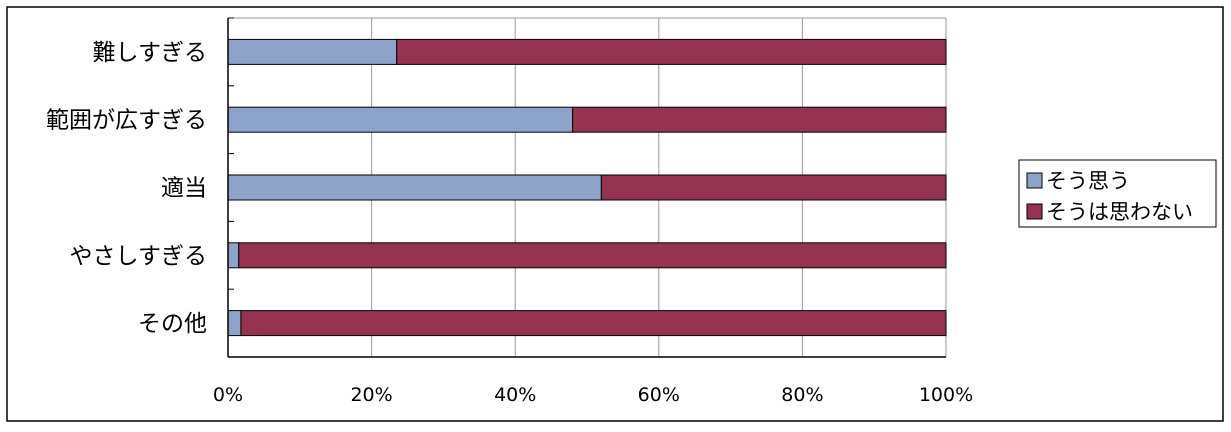 The height and width of the screenshot is (432, 1231). What do you see at coordinates (228, 395) in the screenshot?
I see `x-tick-label: 0%` at bounding box center [228, 395].